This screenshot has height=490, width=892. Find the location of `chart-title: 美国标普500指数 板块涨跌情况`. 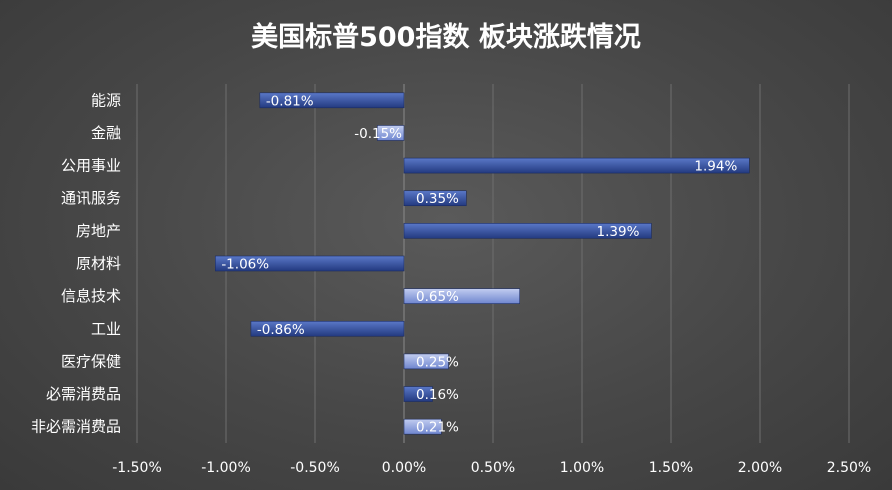

chart-title: 美国标普500指数 板块涨跌情况 is located at coordinates (446, 37).